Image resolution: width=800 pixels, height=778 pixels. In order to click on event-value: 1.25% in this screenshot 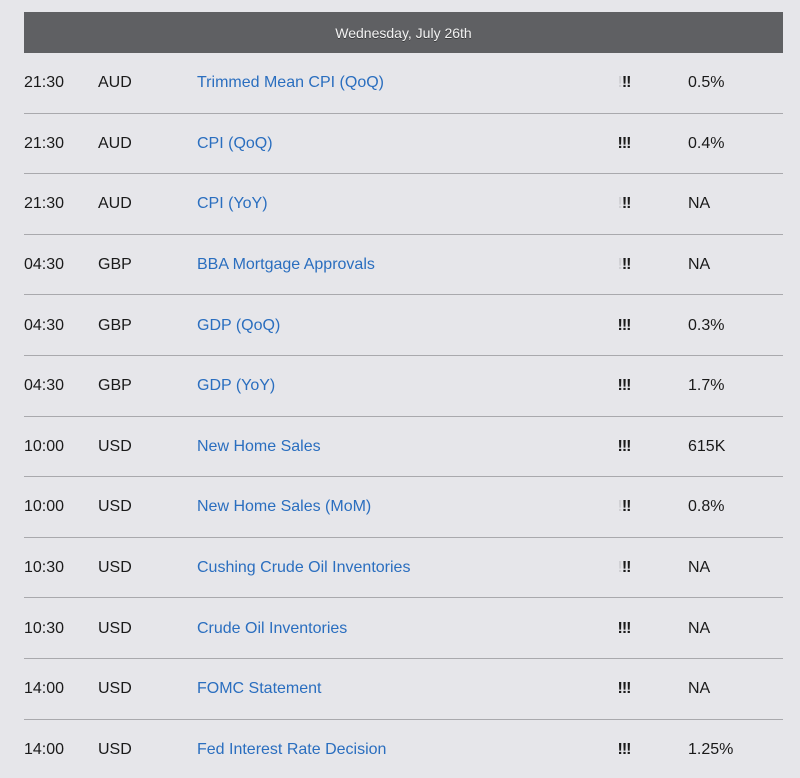, I will do `click(711, 749)`.